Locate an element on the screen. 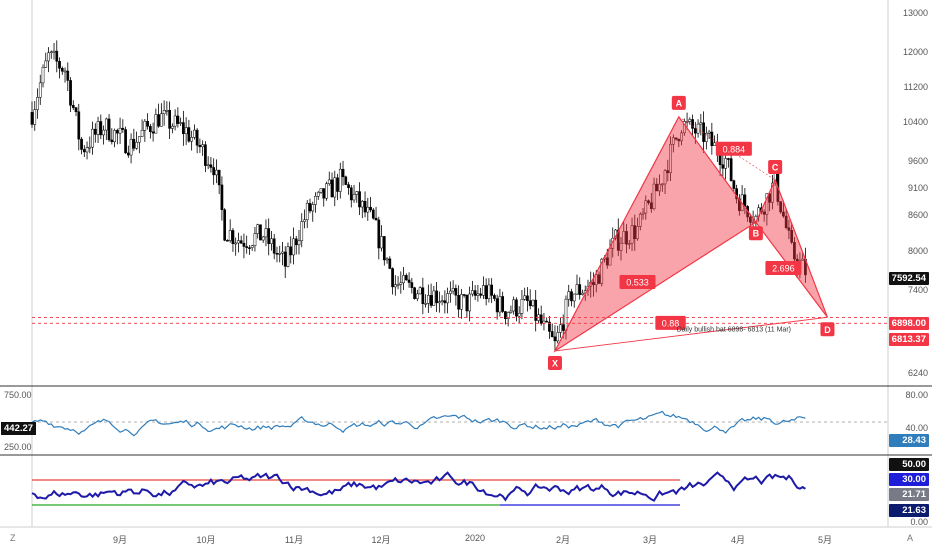 The height and width of the screenshot is (550, 932). ratio-label: 0.884 is located at coordinates (734, 149).